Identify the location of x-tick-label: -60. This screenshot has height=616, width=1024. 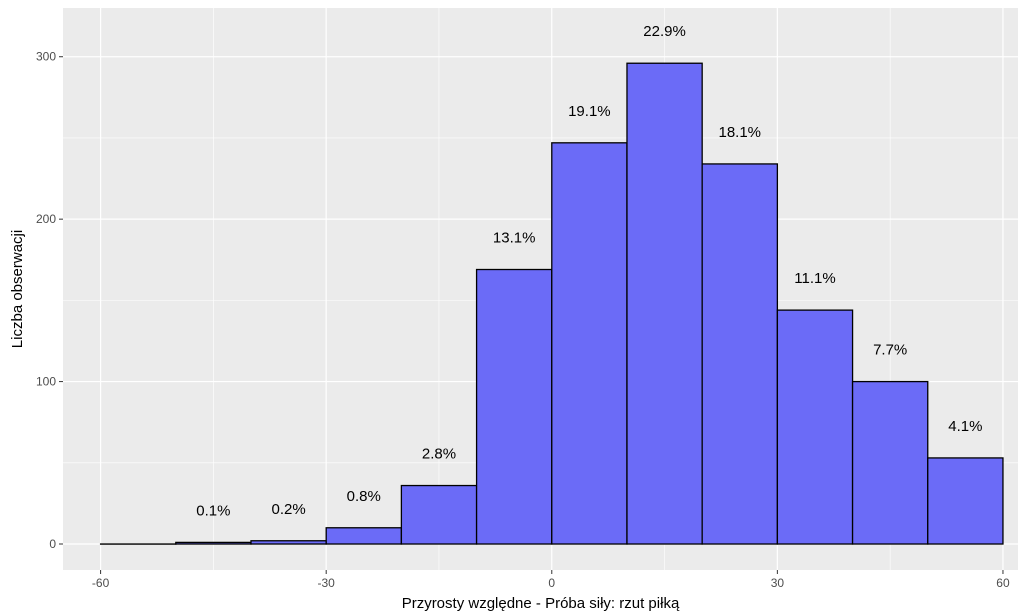
(101, 583).